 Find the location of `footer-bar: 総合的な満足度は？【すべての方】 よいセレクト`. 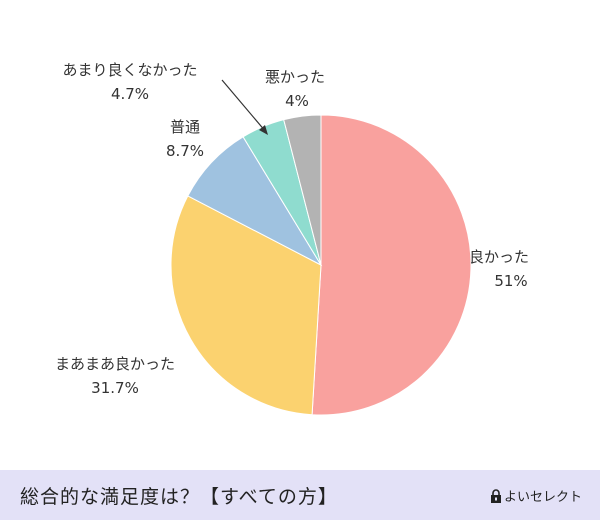

footer-bar: 総合的な満足度は？【すべての方】 よいセレクト is located at coordinates (300, 495).